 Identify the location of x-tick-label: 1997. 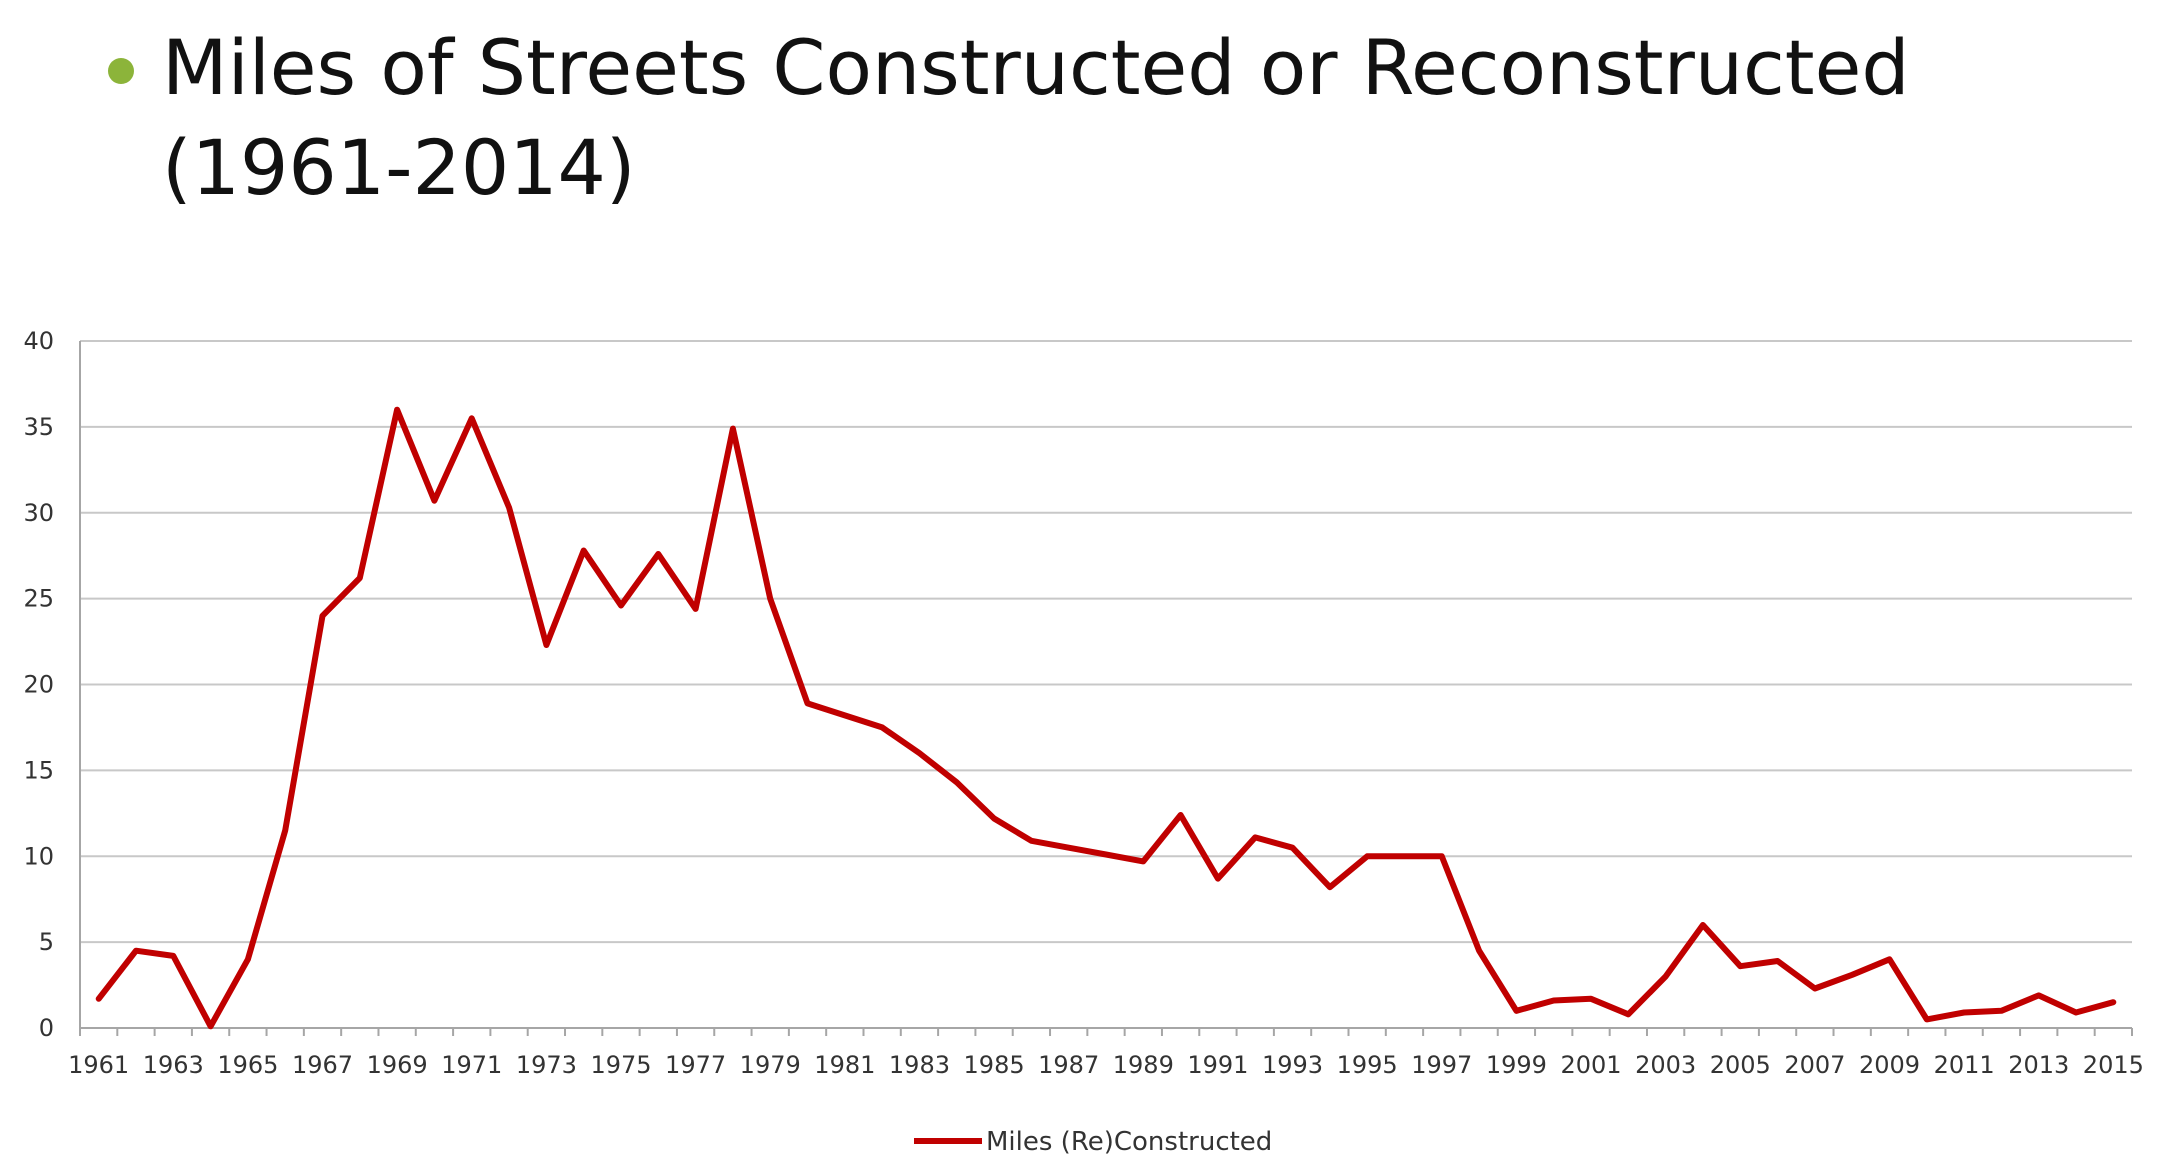
(1441, 1065).